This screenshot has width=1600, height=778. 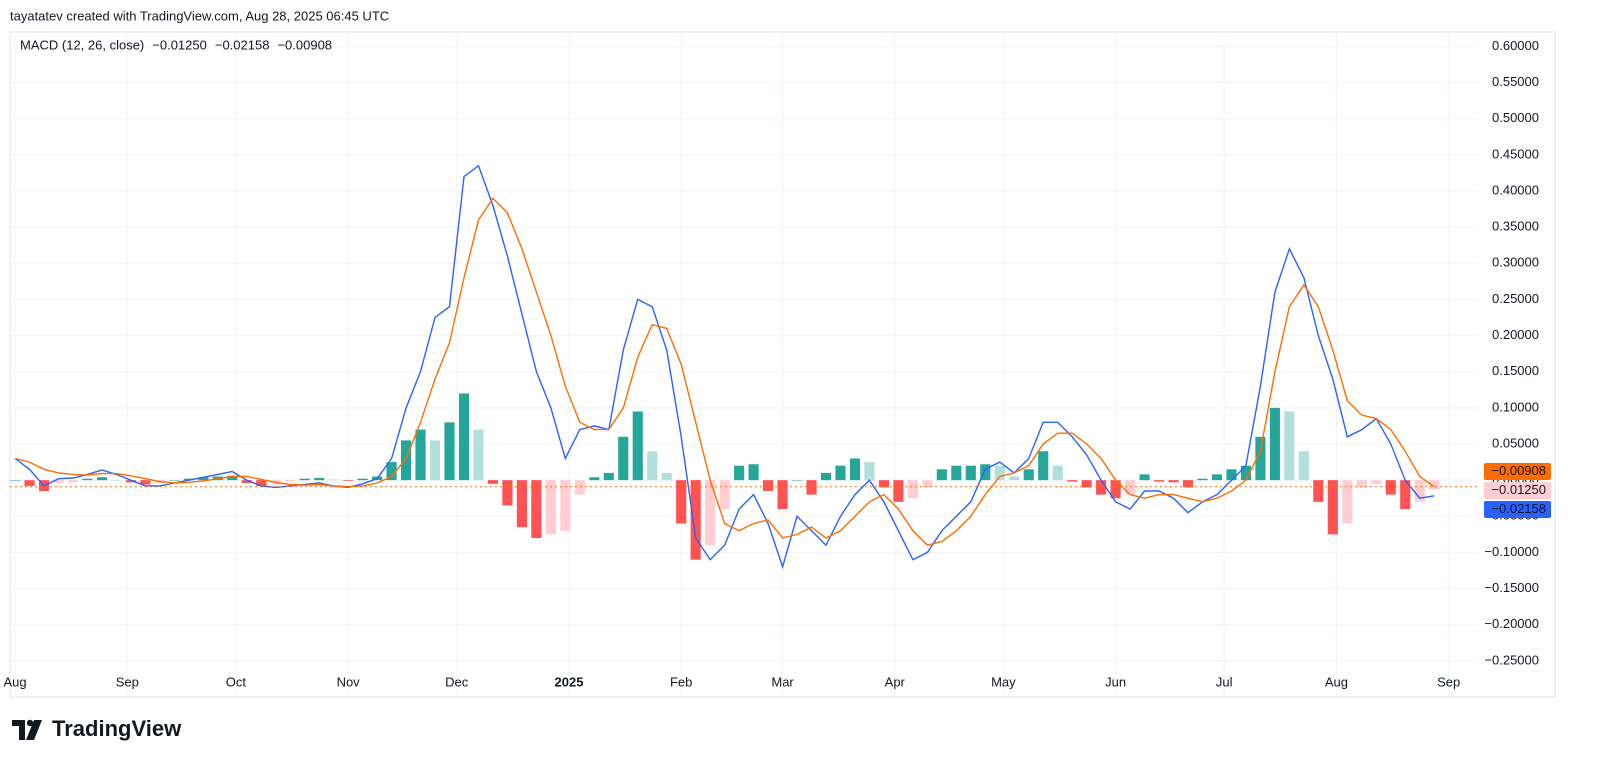 I want to click on brand-logo: TradingView, so click(x=97, y=728).